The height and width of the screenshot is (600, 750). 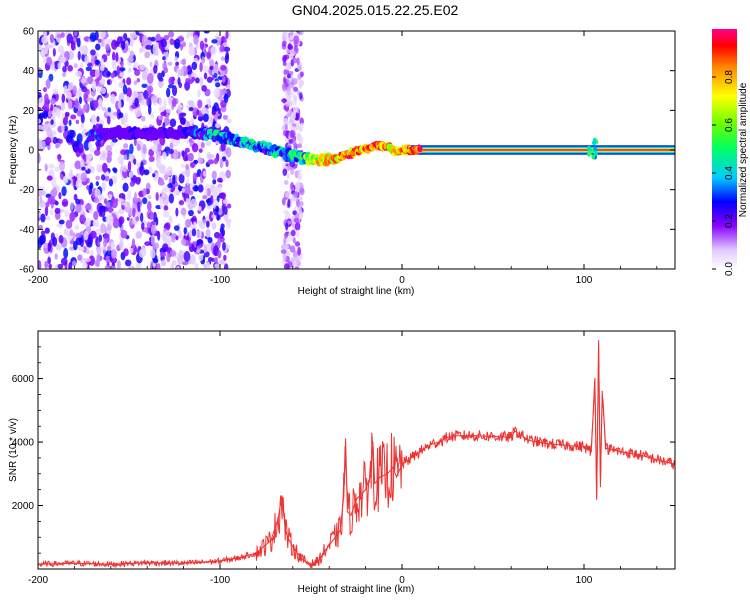 I want to click on spectrogram-noise-layer, so click(x=171, y=150).